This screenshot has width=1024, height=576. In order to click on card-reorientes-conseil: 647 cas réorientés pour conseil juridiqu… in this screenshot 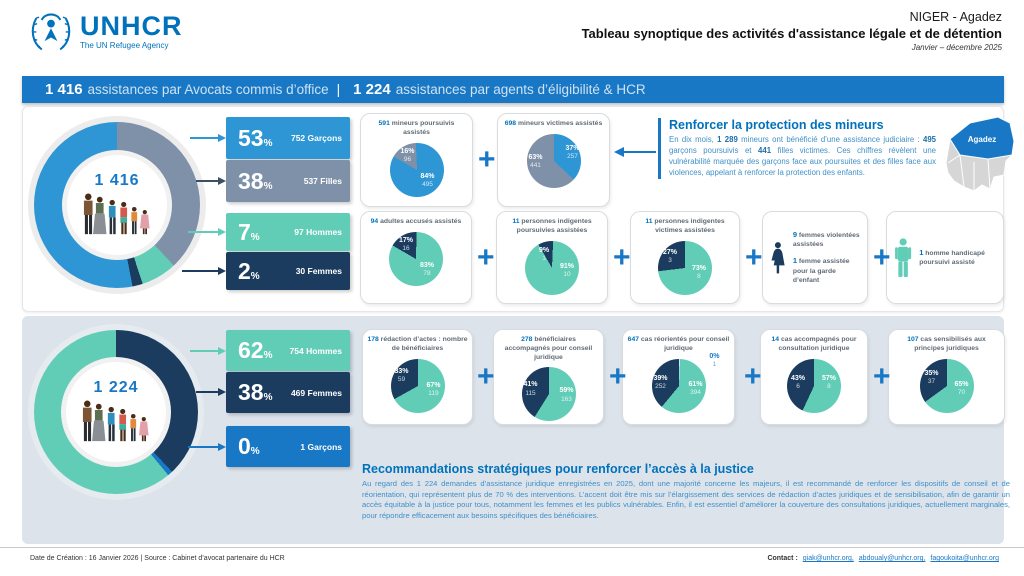, I will do `click(678, 377)`.